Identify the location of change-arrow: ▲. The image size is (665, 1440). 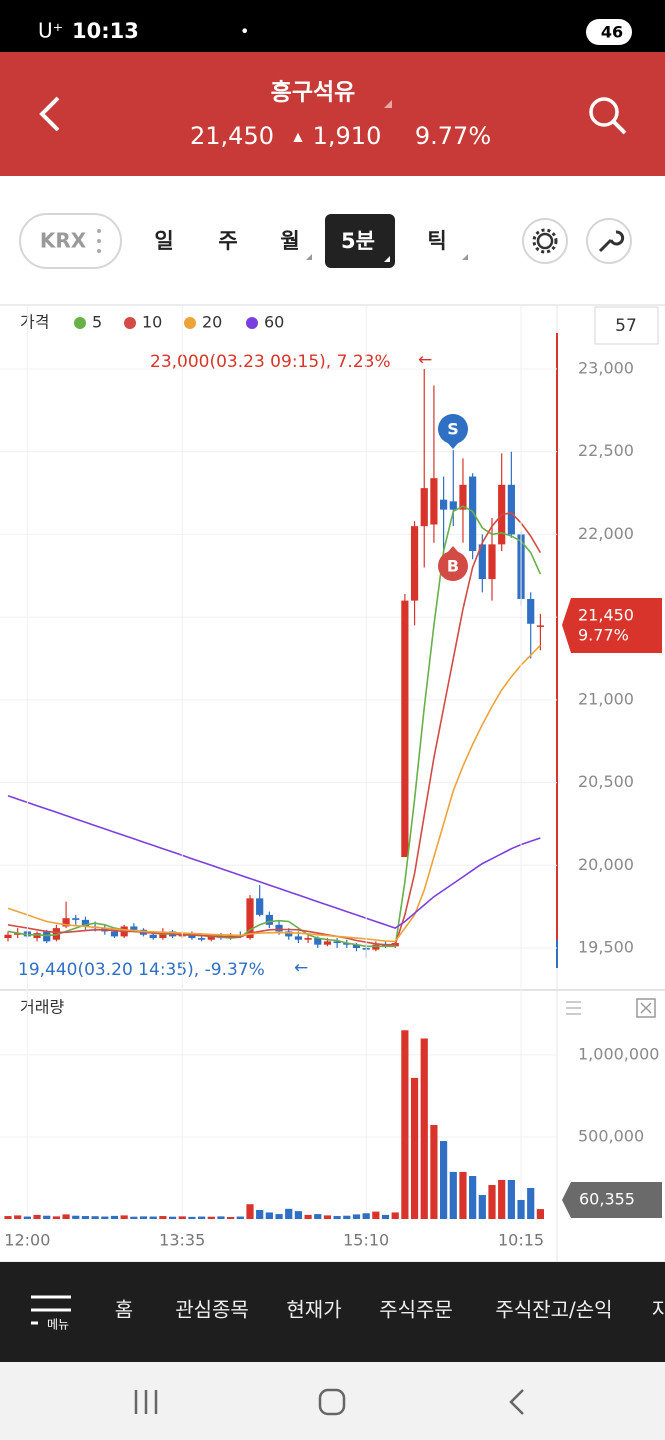
(298, 137).